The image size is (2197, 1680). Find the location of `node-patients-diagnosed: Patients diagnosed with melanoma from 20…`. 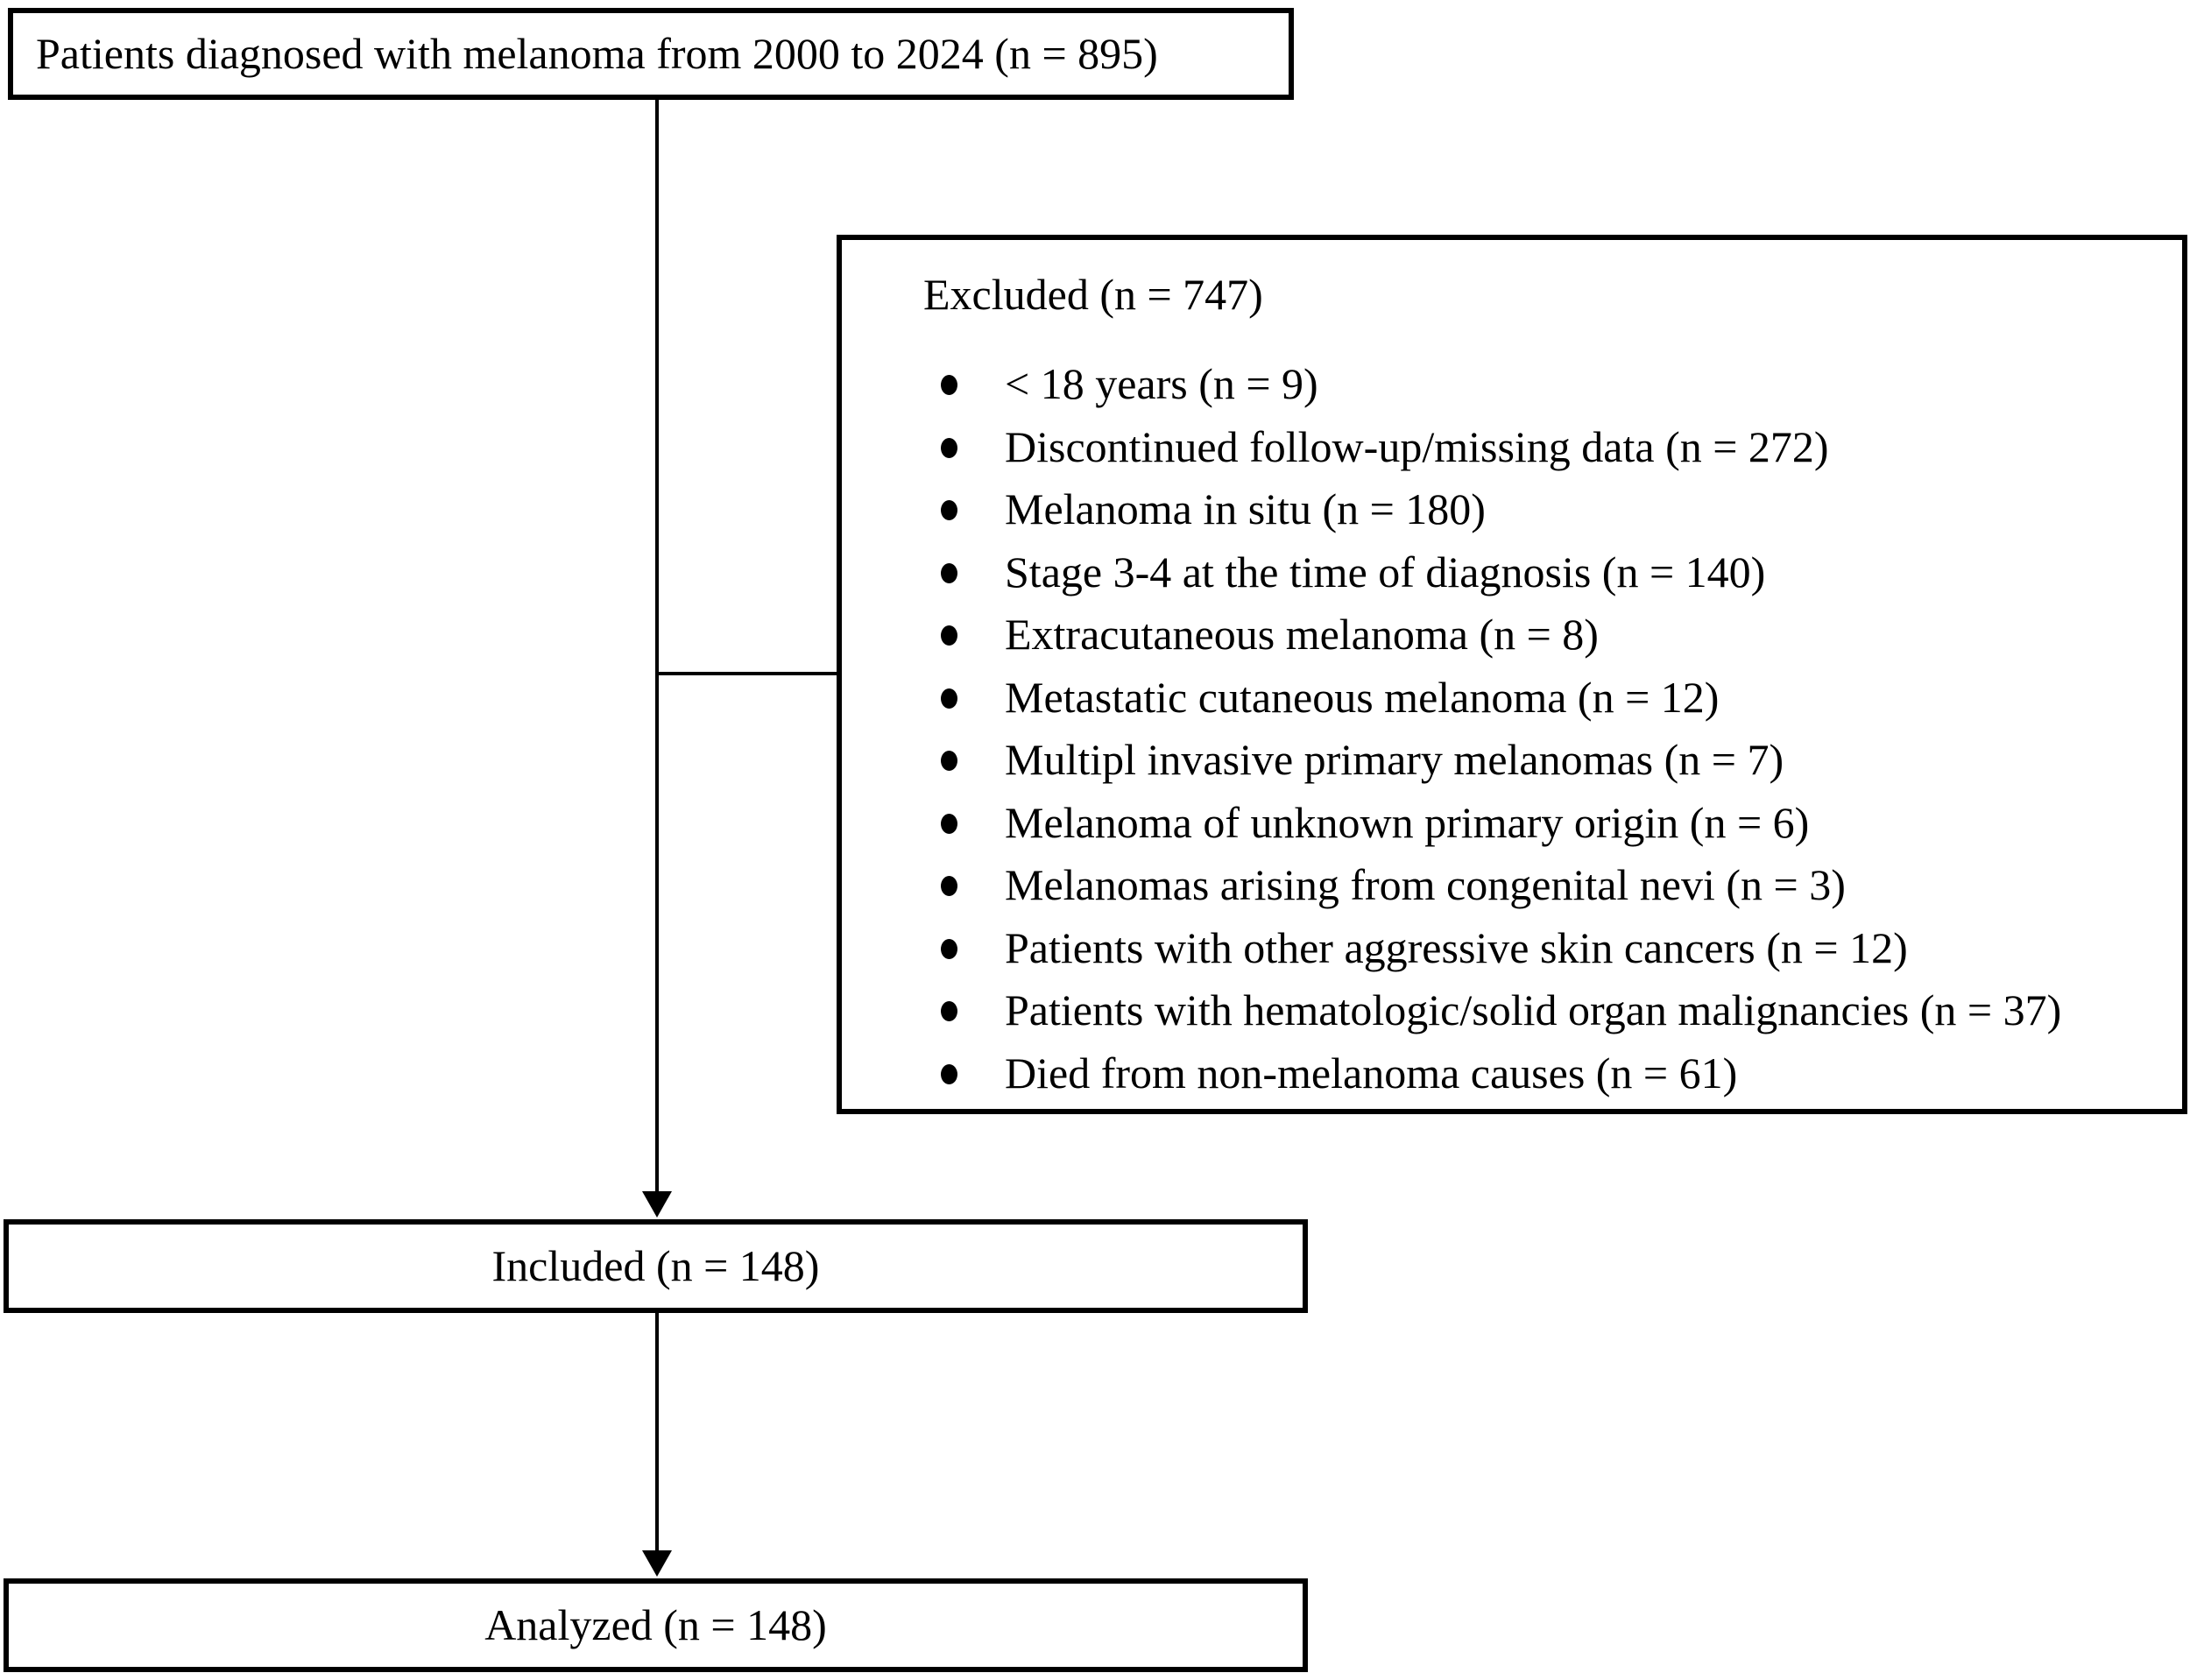

node-patients-diagnosed: Patients diagnosed with melanoma from 20… is located at coordinates (651, 54).